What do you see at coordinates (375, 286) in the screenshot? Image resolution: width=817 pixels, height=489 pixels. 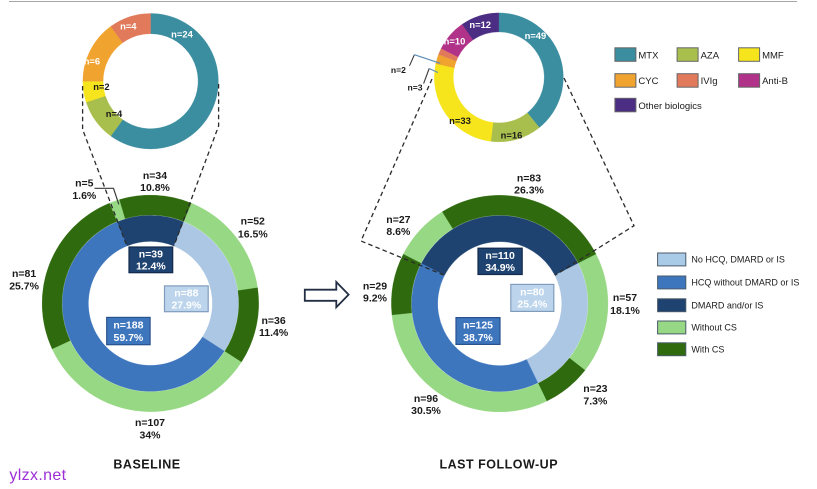 I see `svg-text: n=29` at bounding box center [375, 286].